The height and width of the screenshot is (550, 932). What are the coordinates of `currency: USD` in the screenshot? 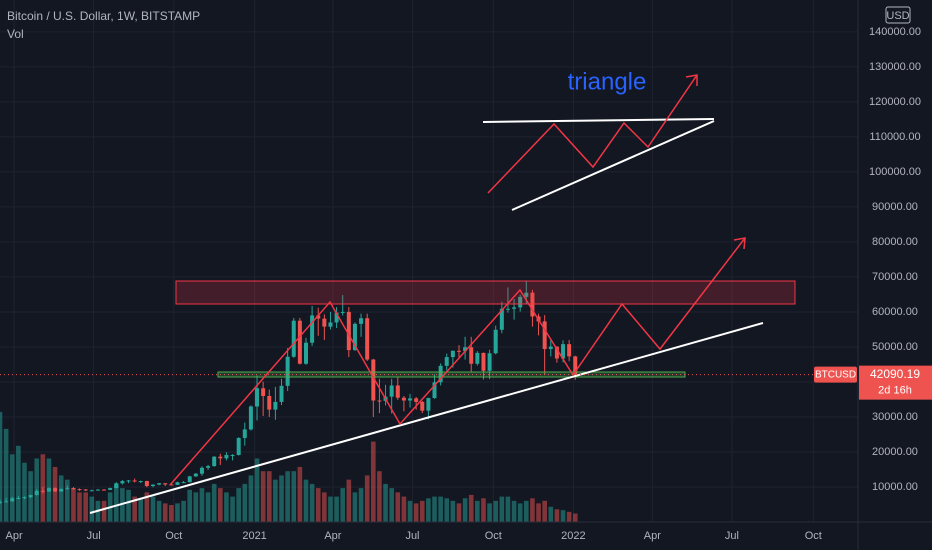 It's located at (897, 16).